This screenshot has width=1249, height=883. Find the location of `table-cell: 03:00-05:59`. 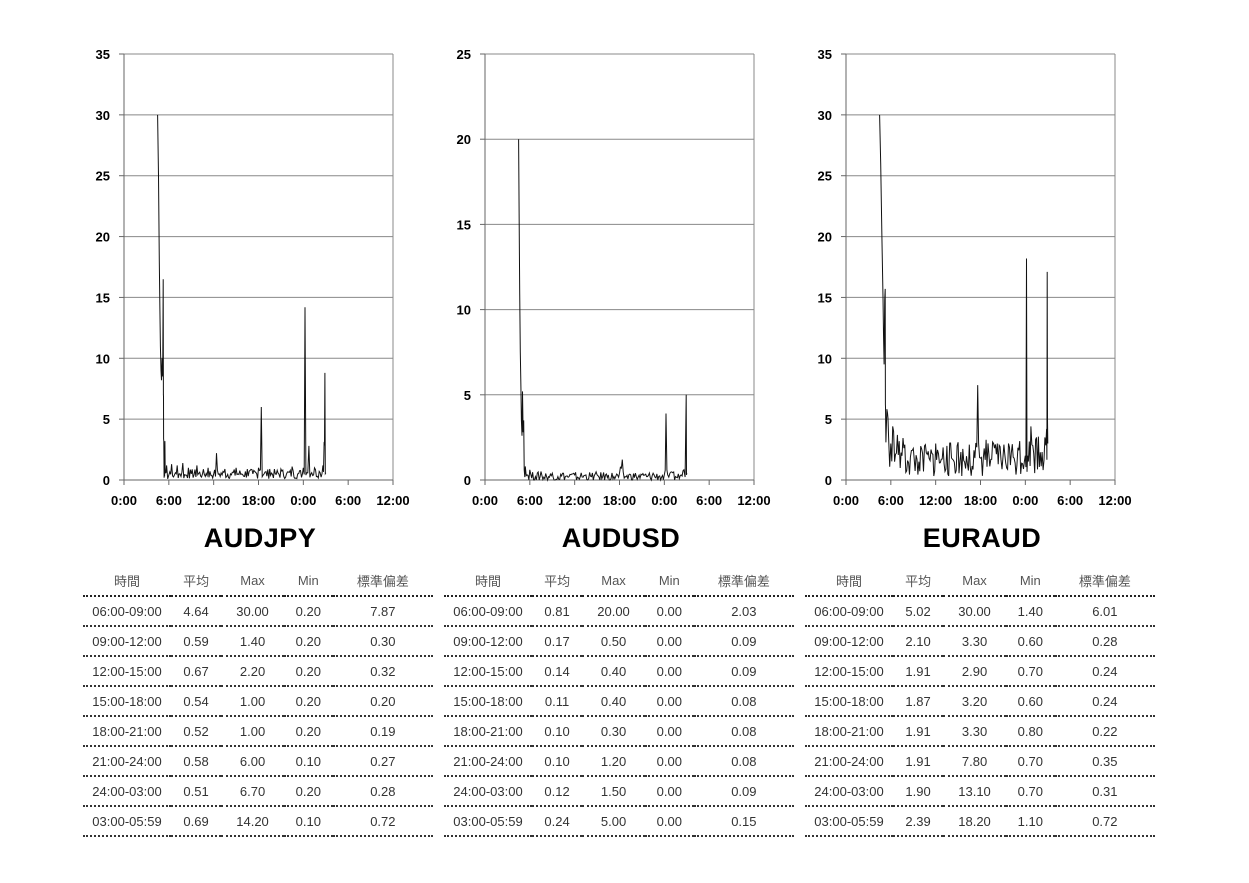

table-cell: 03:00-05:59 is located at coordinates (849, 821).